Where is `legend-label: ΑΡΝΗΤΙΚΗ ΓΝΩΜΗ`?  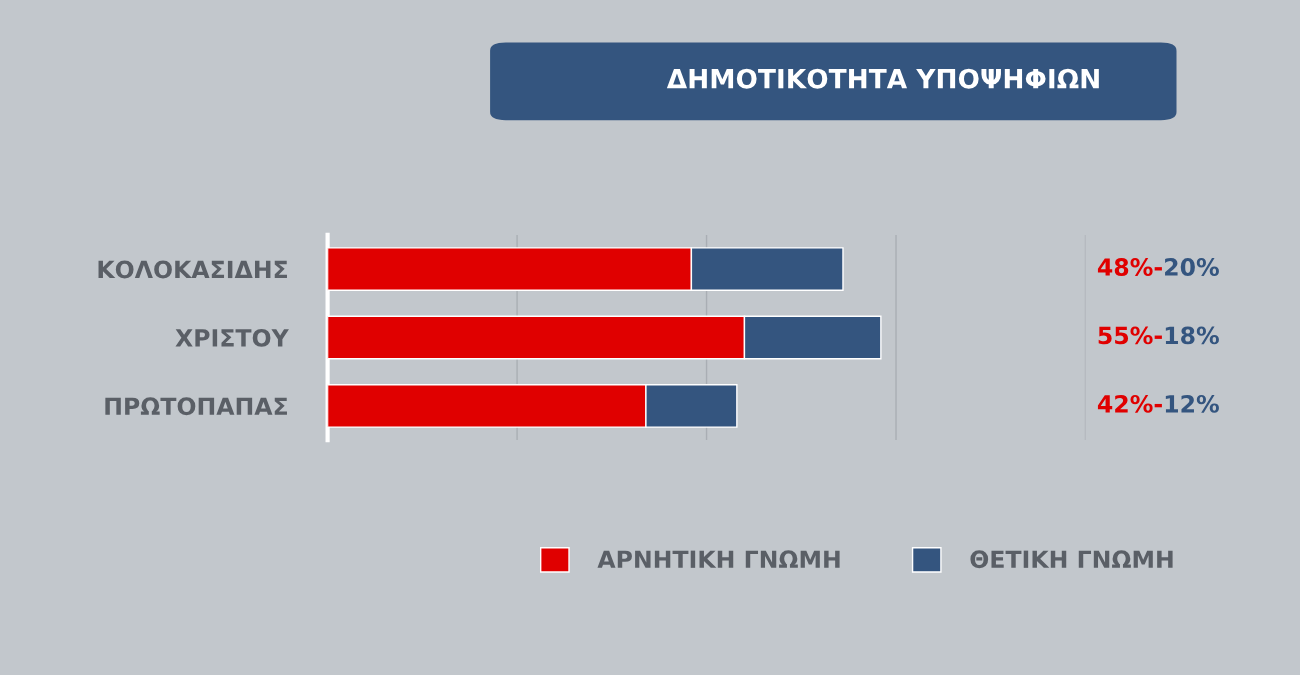
legend-label: ΑΡΝΗΤΙΚΗ ΓΝΩΜΗ is located at coordinates (718, 559).